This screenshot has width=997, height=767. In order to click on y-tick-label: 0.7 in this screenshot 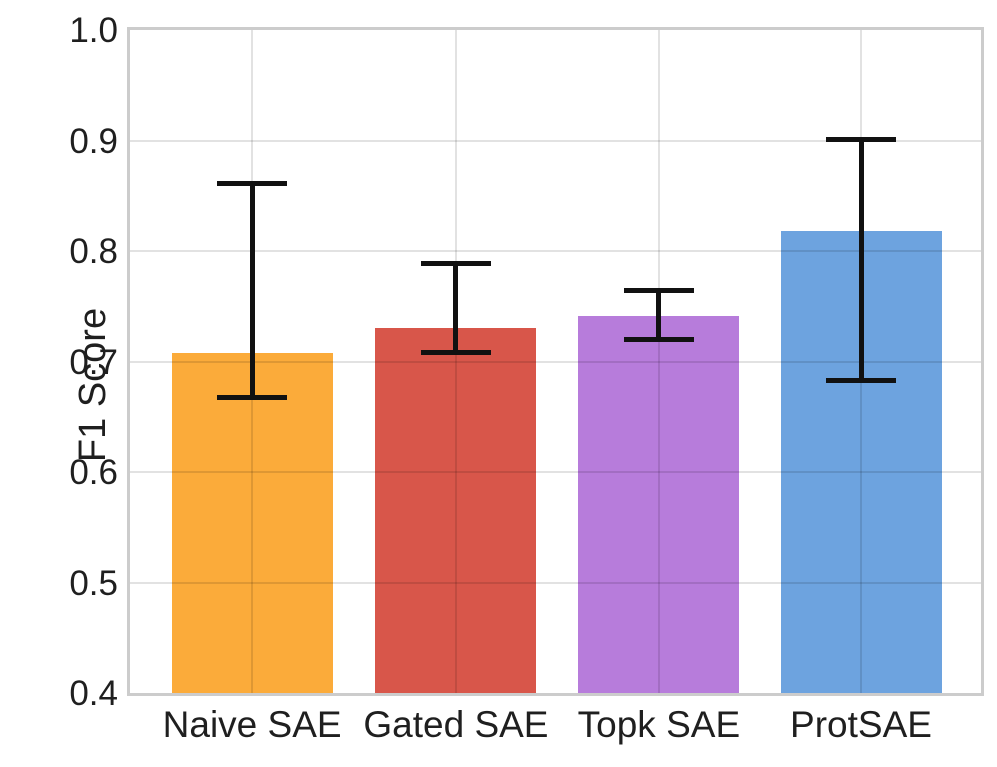, I will do `click(93, 362)`.